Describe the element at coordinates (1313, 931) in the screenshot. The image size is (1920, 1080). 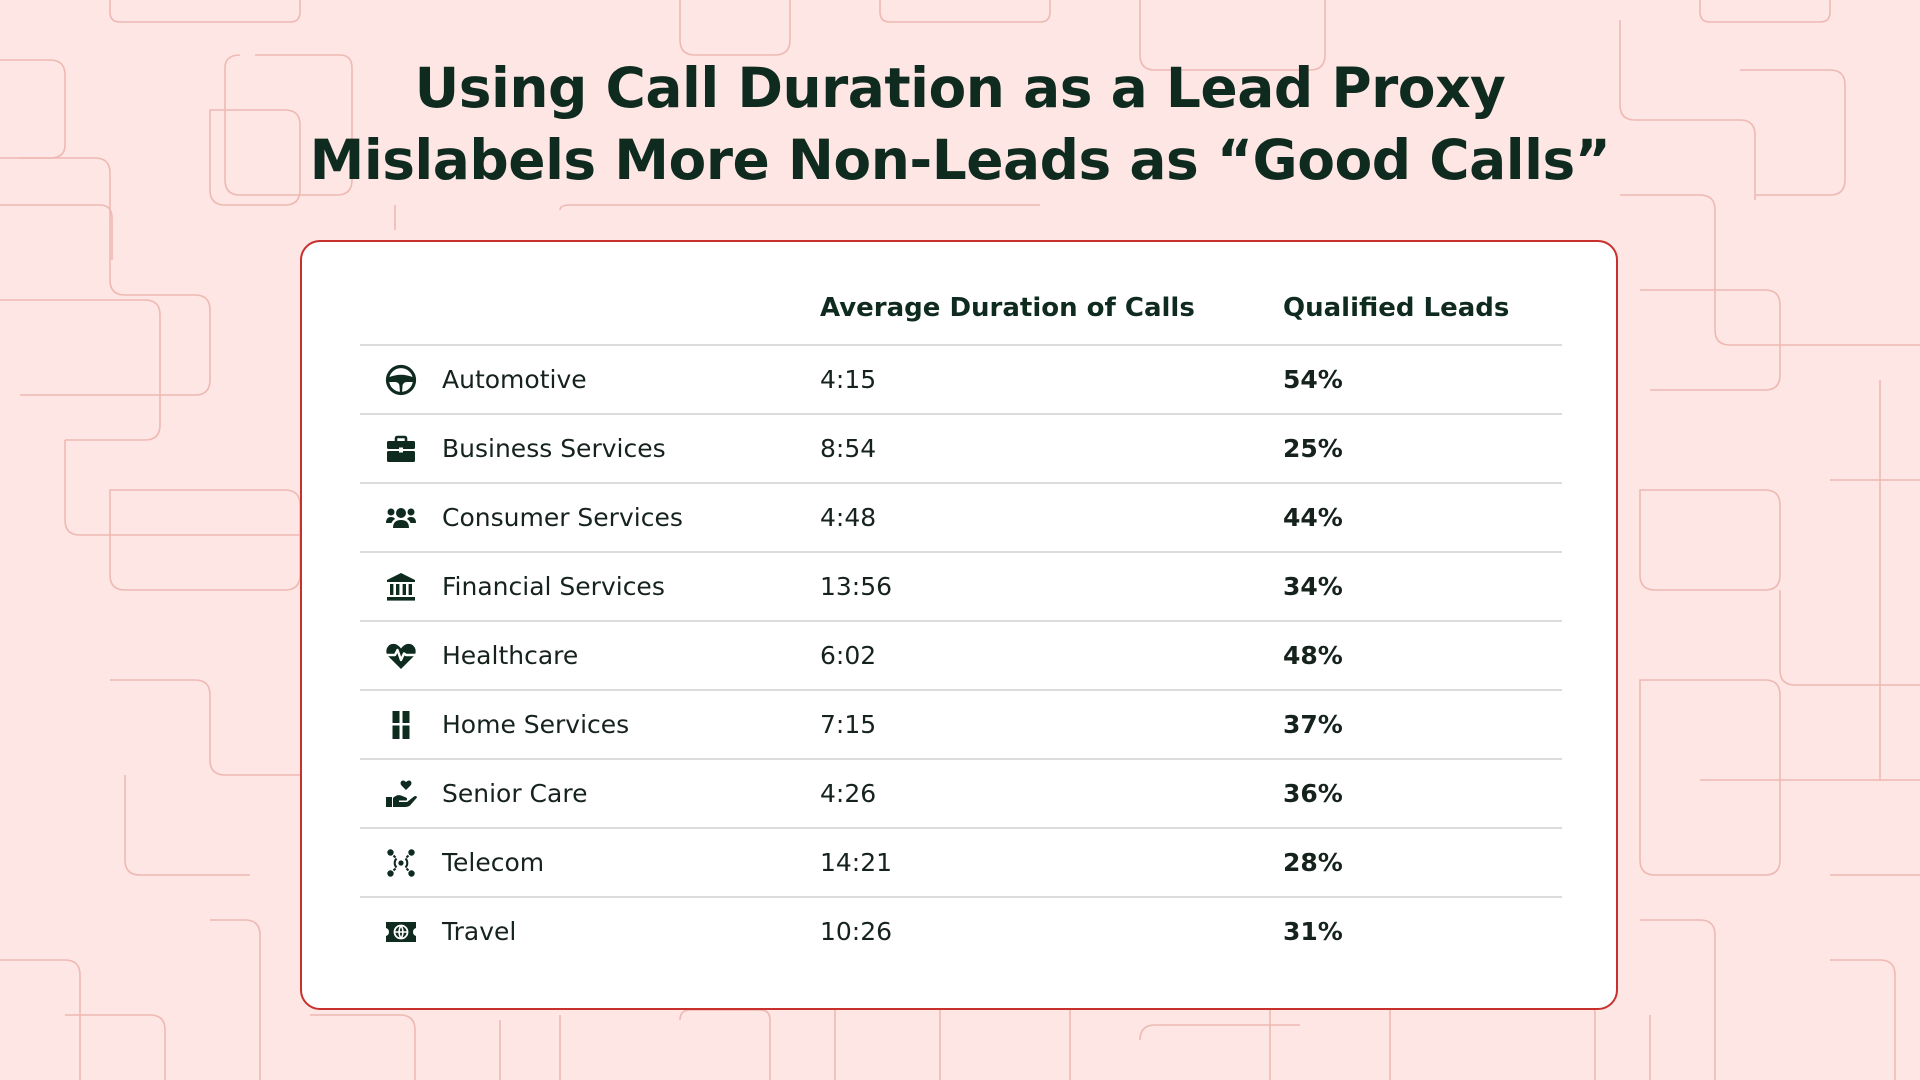
I see `qualified-value: 31%` at that location.